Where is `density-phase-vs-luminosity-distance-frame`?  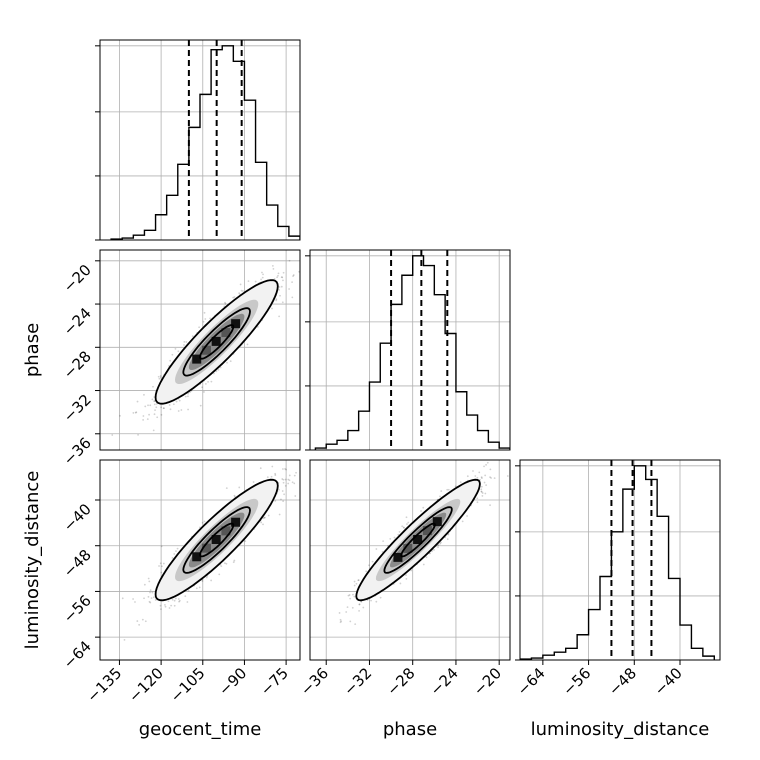 density-phase-vs-luminosity-distance-frame is located at coordinates (410, 560).